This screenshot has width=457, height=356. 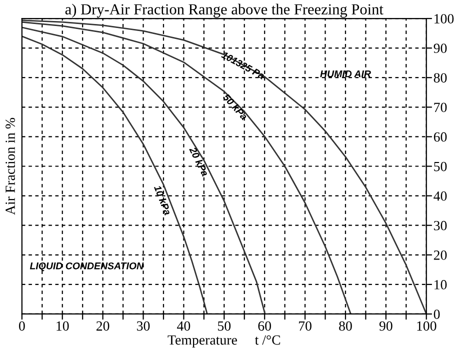 What do you see at coordinates (440, 285) in the screenshot?
I see `y-tick-label: 10` at bounding box center [440, 285].